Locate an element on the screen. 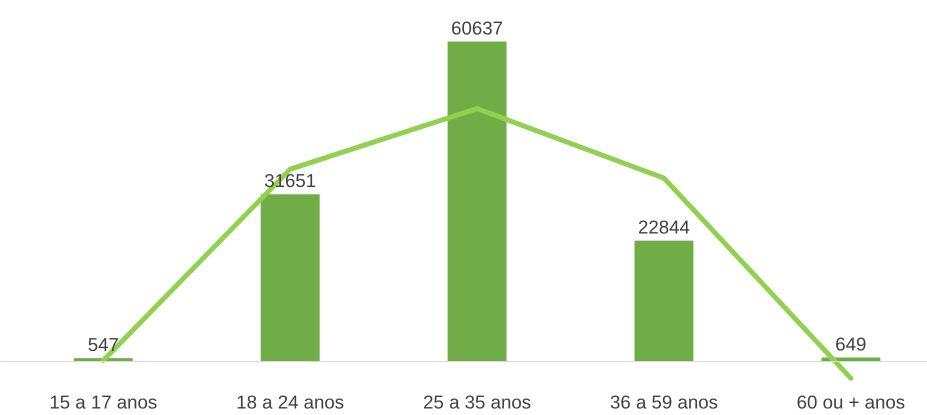 Image resolution: width=927 pixels, height=415 pixels. x-tick-label: 36 a 59 anos is located at coordinates (664, 402).